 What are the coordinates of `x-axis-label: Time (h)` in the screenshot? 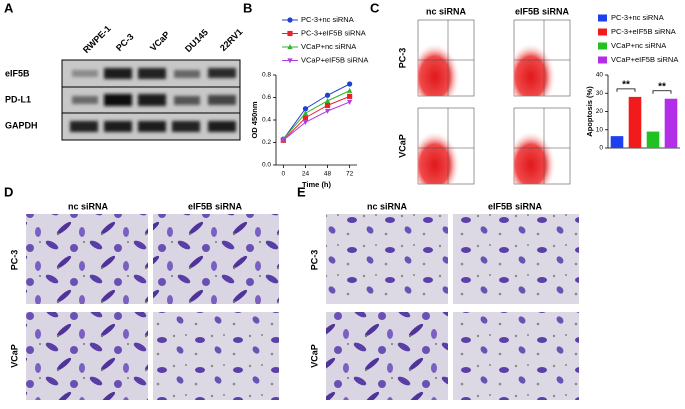 It's located at (317, 184).